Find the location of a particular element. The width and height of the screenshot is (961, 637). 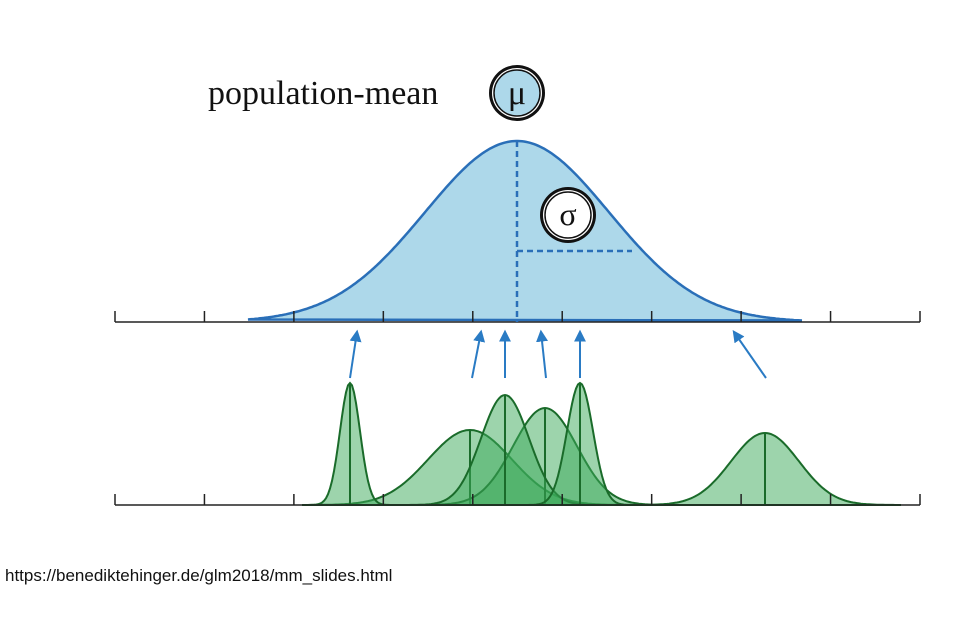

mu-symbol: μ is located at coordinates (517, 93).